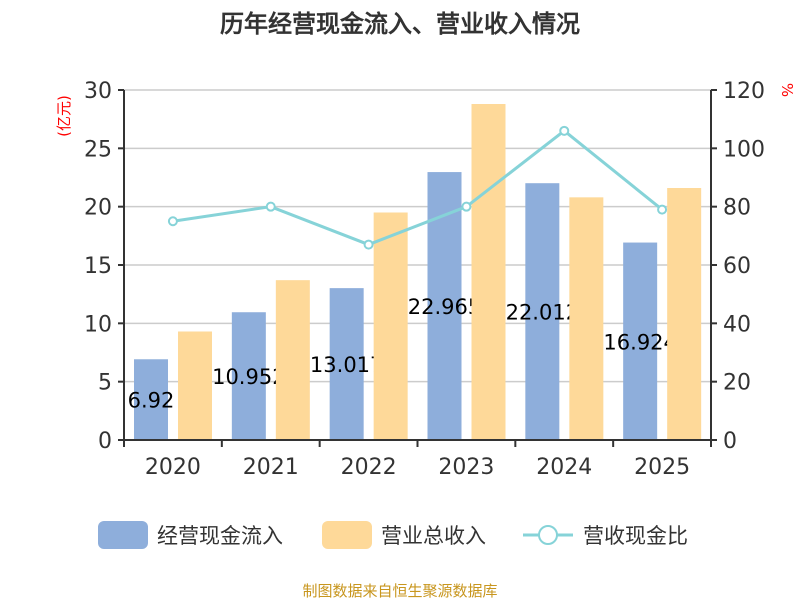 The width and height of the screenshot is (800, 600). What do you see at coordinates (730, 441) in the screenshot?
I see `right-tick-label: 0` at bounding box center [730, 441].